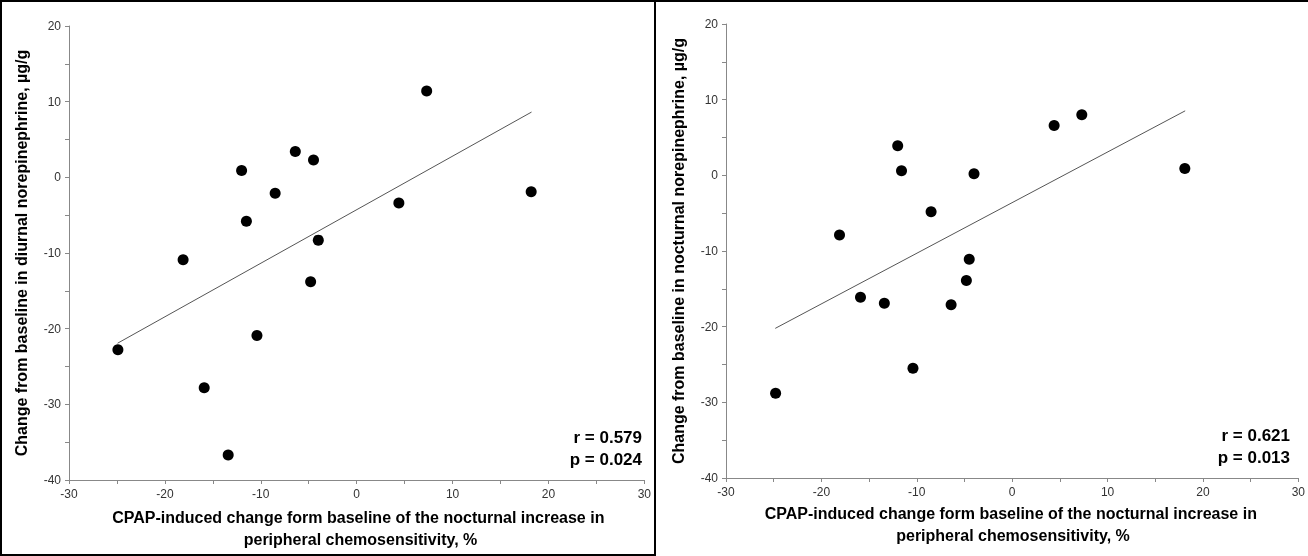  Describe the element at coordinates (606, 459) in the screenshot. I see `annotation: p = 0.024` at that location.